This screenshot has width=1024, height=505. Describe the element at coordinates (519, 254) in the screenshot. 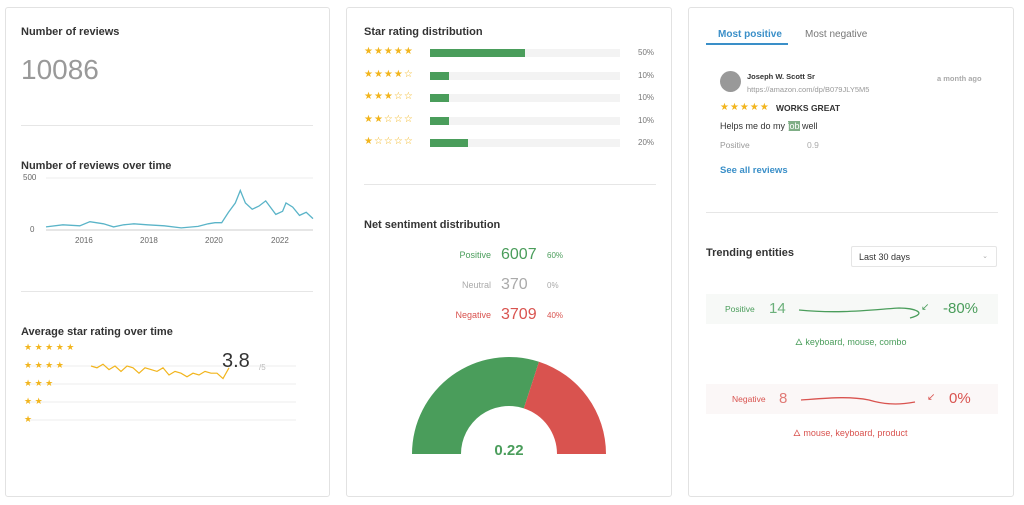

I see `positive-count: 6007` at that location.